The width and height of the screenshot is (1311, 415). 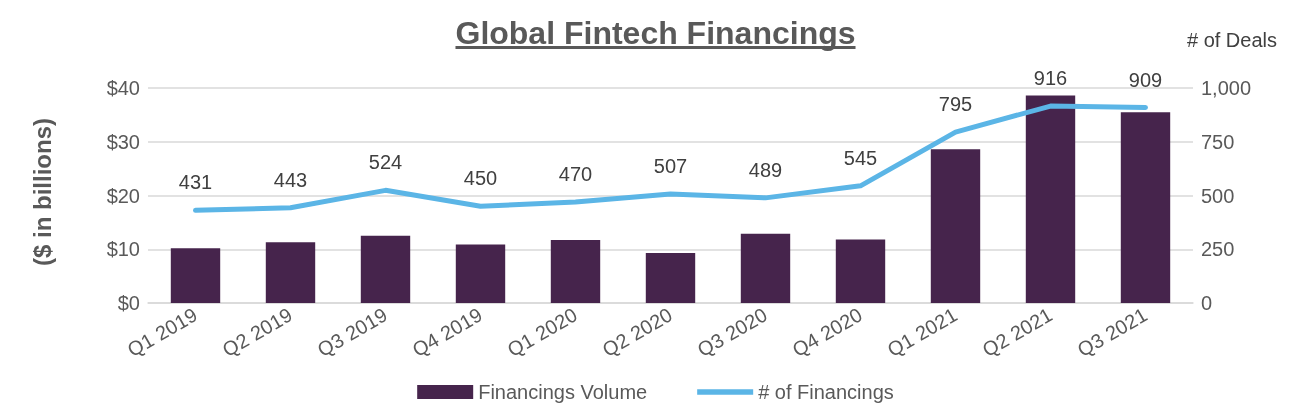 What do you see at coordinates (352, 332) in the screenshot?
I see `x-tick-label: Q3 2019` at bounding box center [352, 332].